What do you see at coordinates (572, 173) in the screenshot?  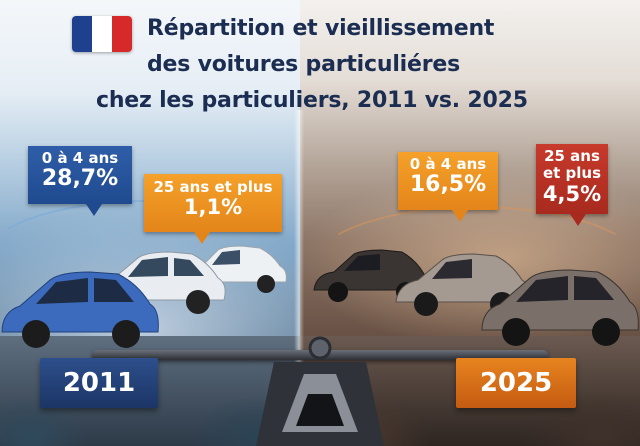 I see `callout-label-line2: et plus` at bounding box center [572, 173].